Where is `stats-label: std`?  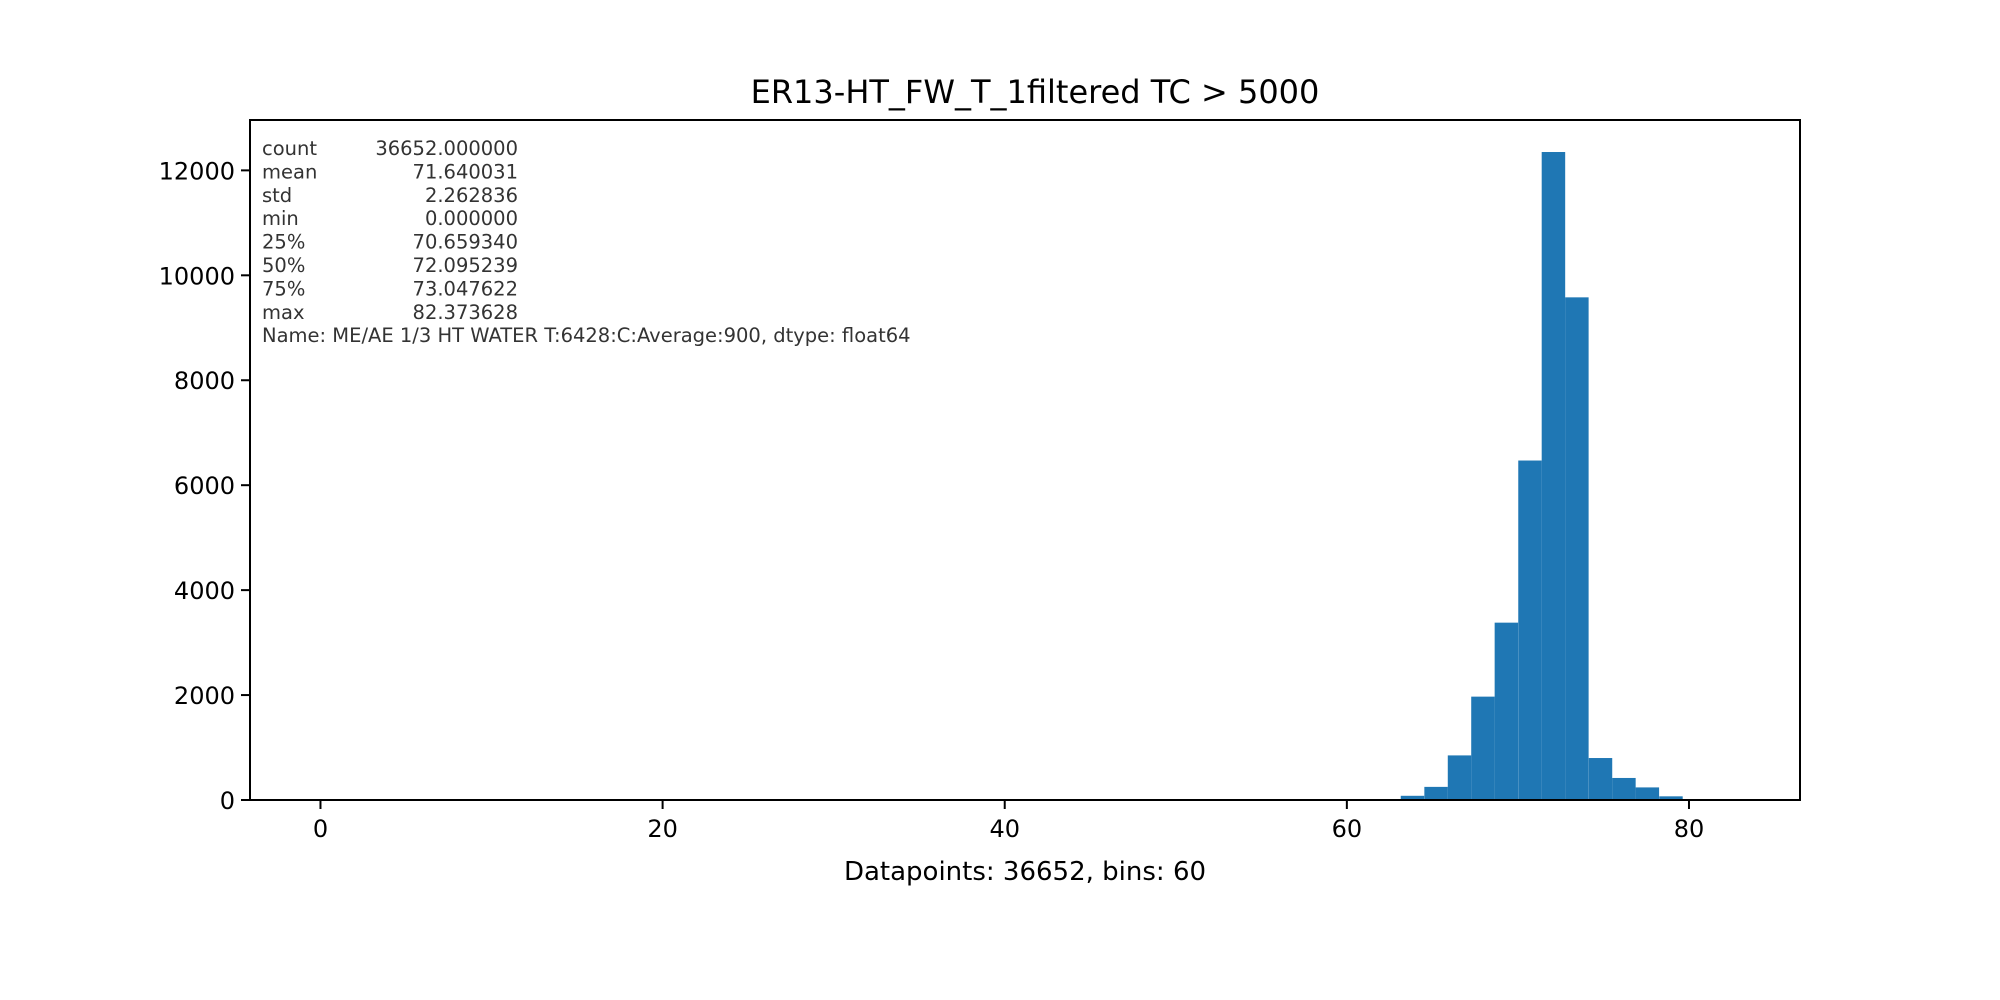
stats-label: std is located at coordinates (277, 195).